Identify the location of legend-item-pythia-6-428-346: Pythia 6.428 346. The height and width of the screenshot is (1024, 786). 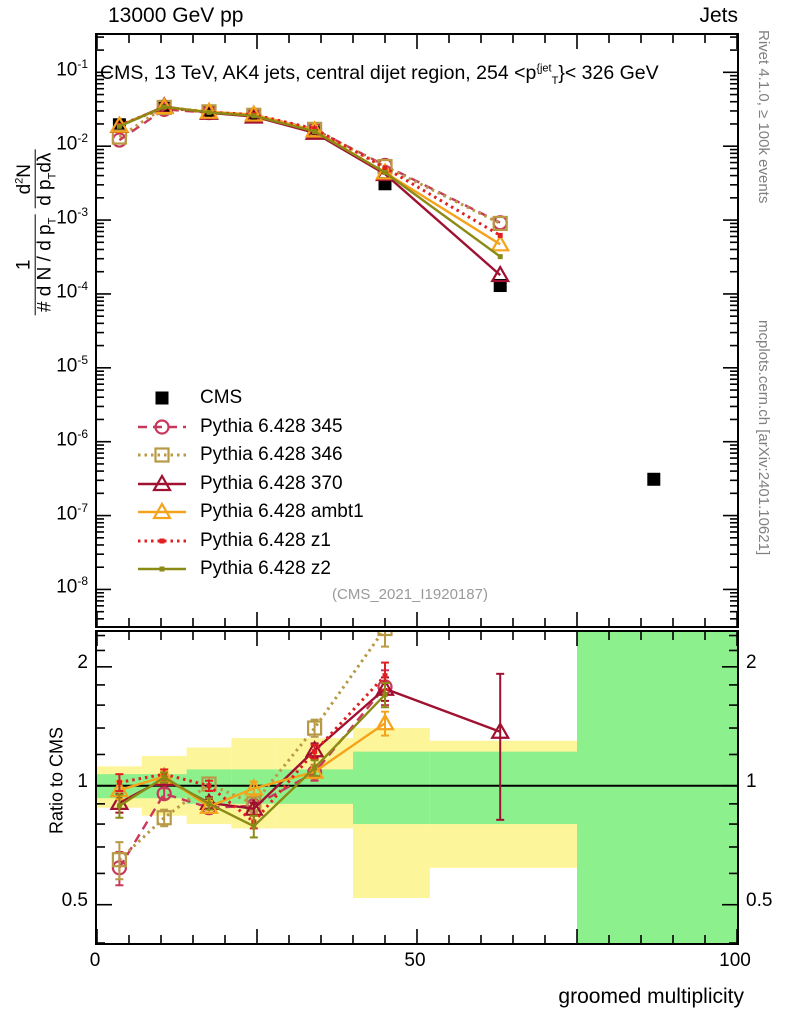
(251, 455).